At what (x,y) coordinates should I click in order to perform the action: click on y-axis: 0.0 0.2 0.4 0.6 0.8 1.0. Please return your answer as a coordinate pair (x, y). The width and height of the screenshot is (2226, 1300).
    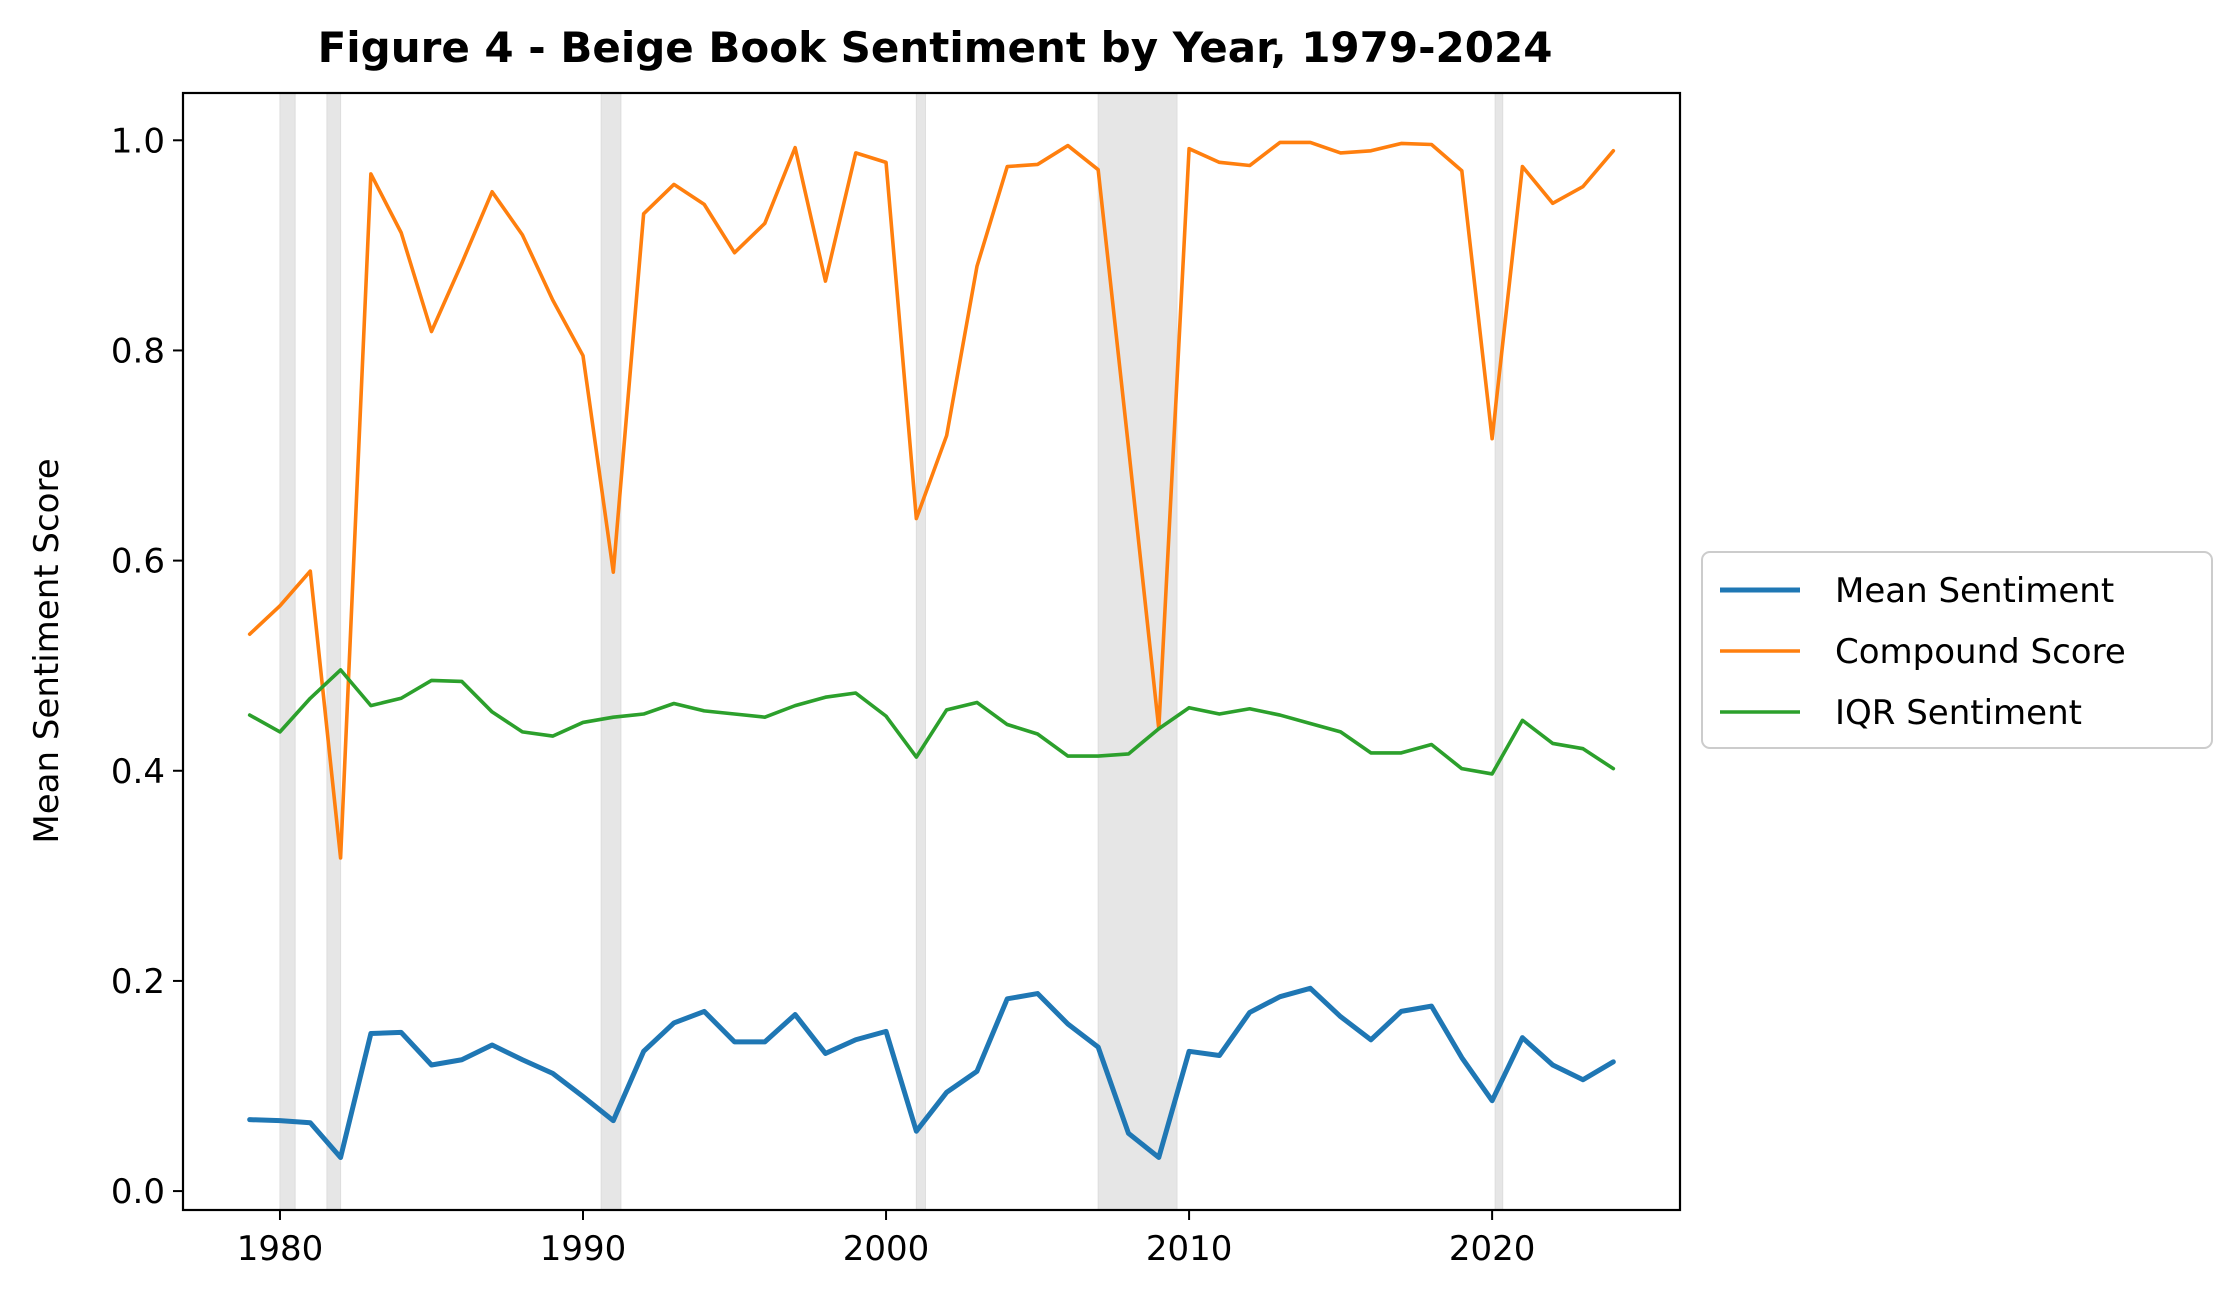
    Looking at the image, I should click on (147, 666).